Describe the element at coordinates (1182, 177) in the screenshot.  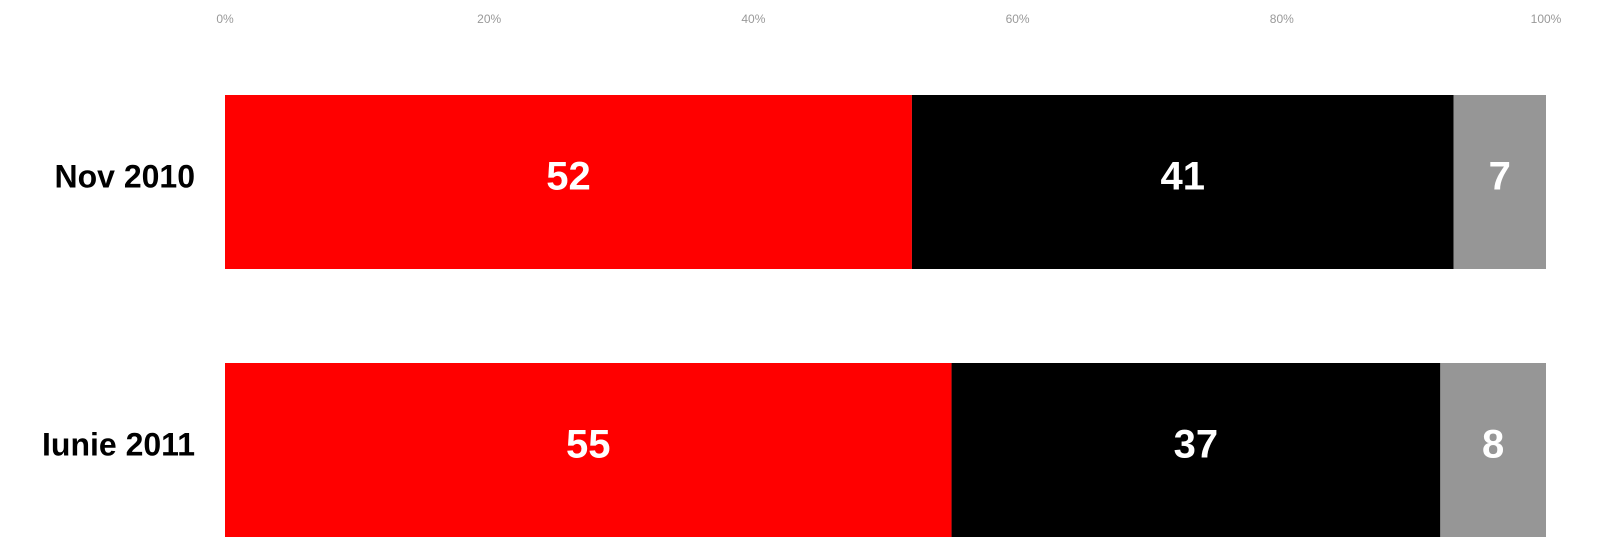
I see `value-label: 41` at that location.